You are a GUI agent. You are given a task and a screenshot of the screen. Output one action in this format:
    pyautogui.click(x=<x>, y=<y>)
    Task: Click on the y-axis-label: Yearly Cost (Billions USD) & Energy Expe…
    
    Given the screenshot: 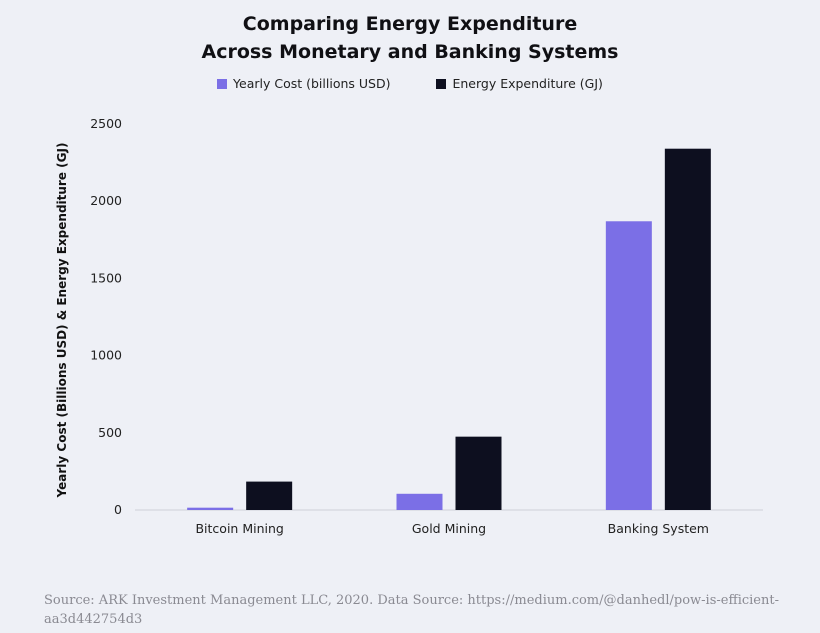 What is the action you would take?
    pyautogui.click(x=62, y=321)
    